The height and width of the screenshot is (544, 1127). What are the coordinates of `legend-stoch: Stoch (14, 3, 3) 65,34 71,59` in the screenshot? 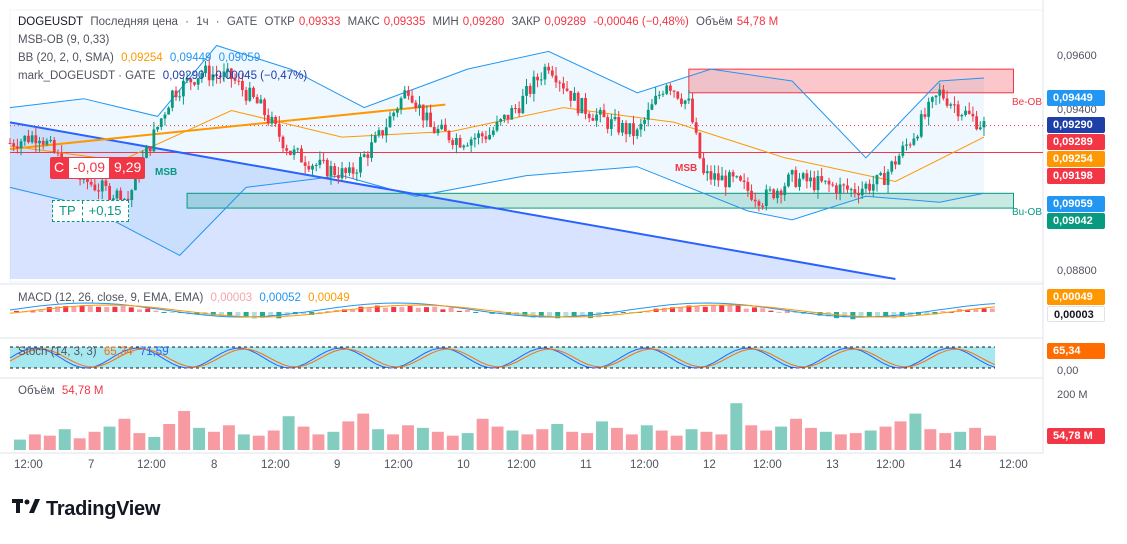 It's located at (95, 352).